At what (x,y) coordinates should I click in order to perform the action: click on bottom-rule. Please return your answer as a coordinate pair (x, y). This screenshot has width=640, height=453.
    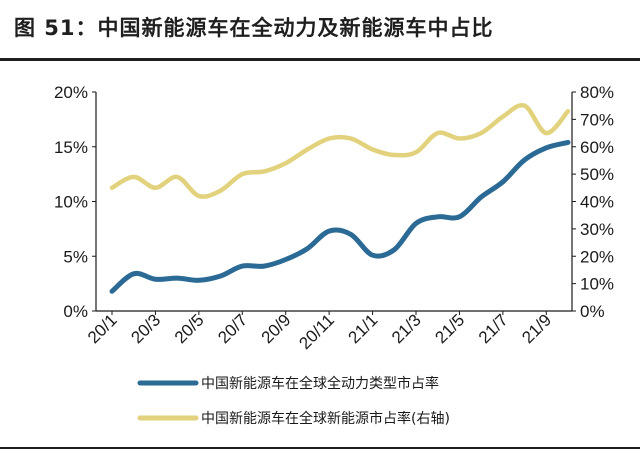
    Looking at the image, I should click on (320, 448).